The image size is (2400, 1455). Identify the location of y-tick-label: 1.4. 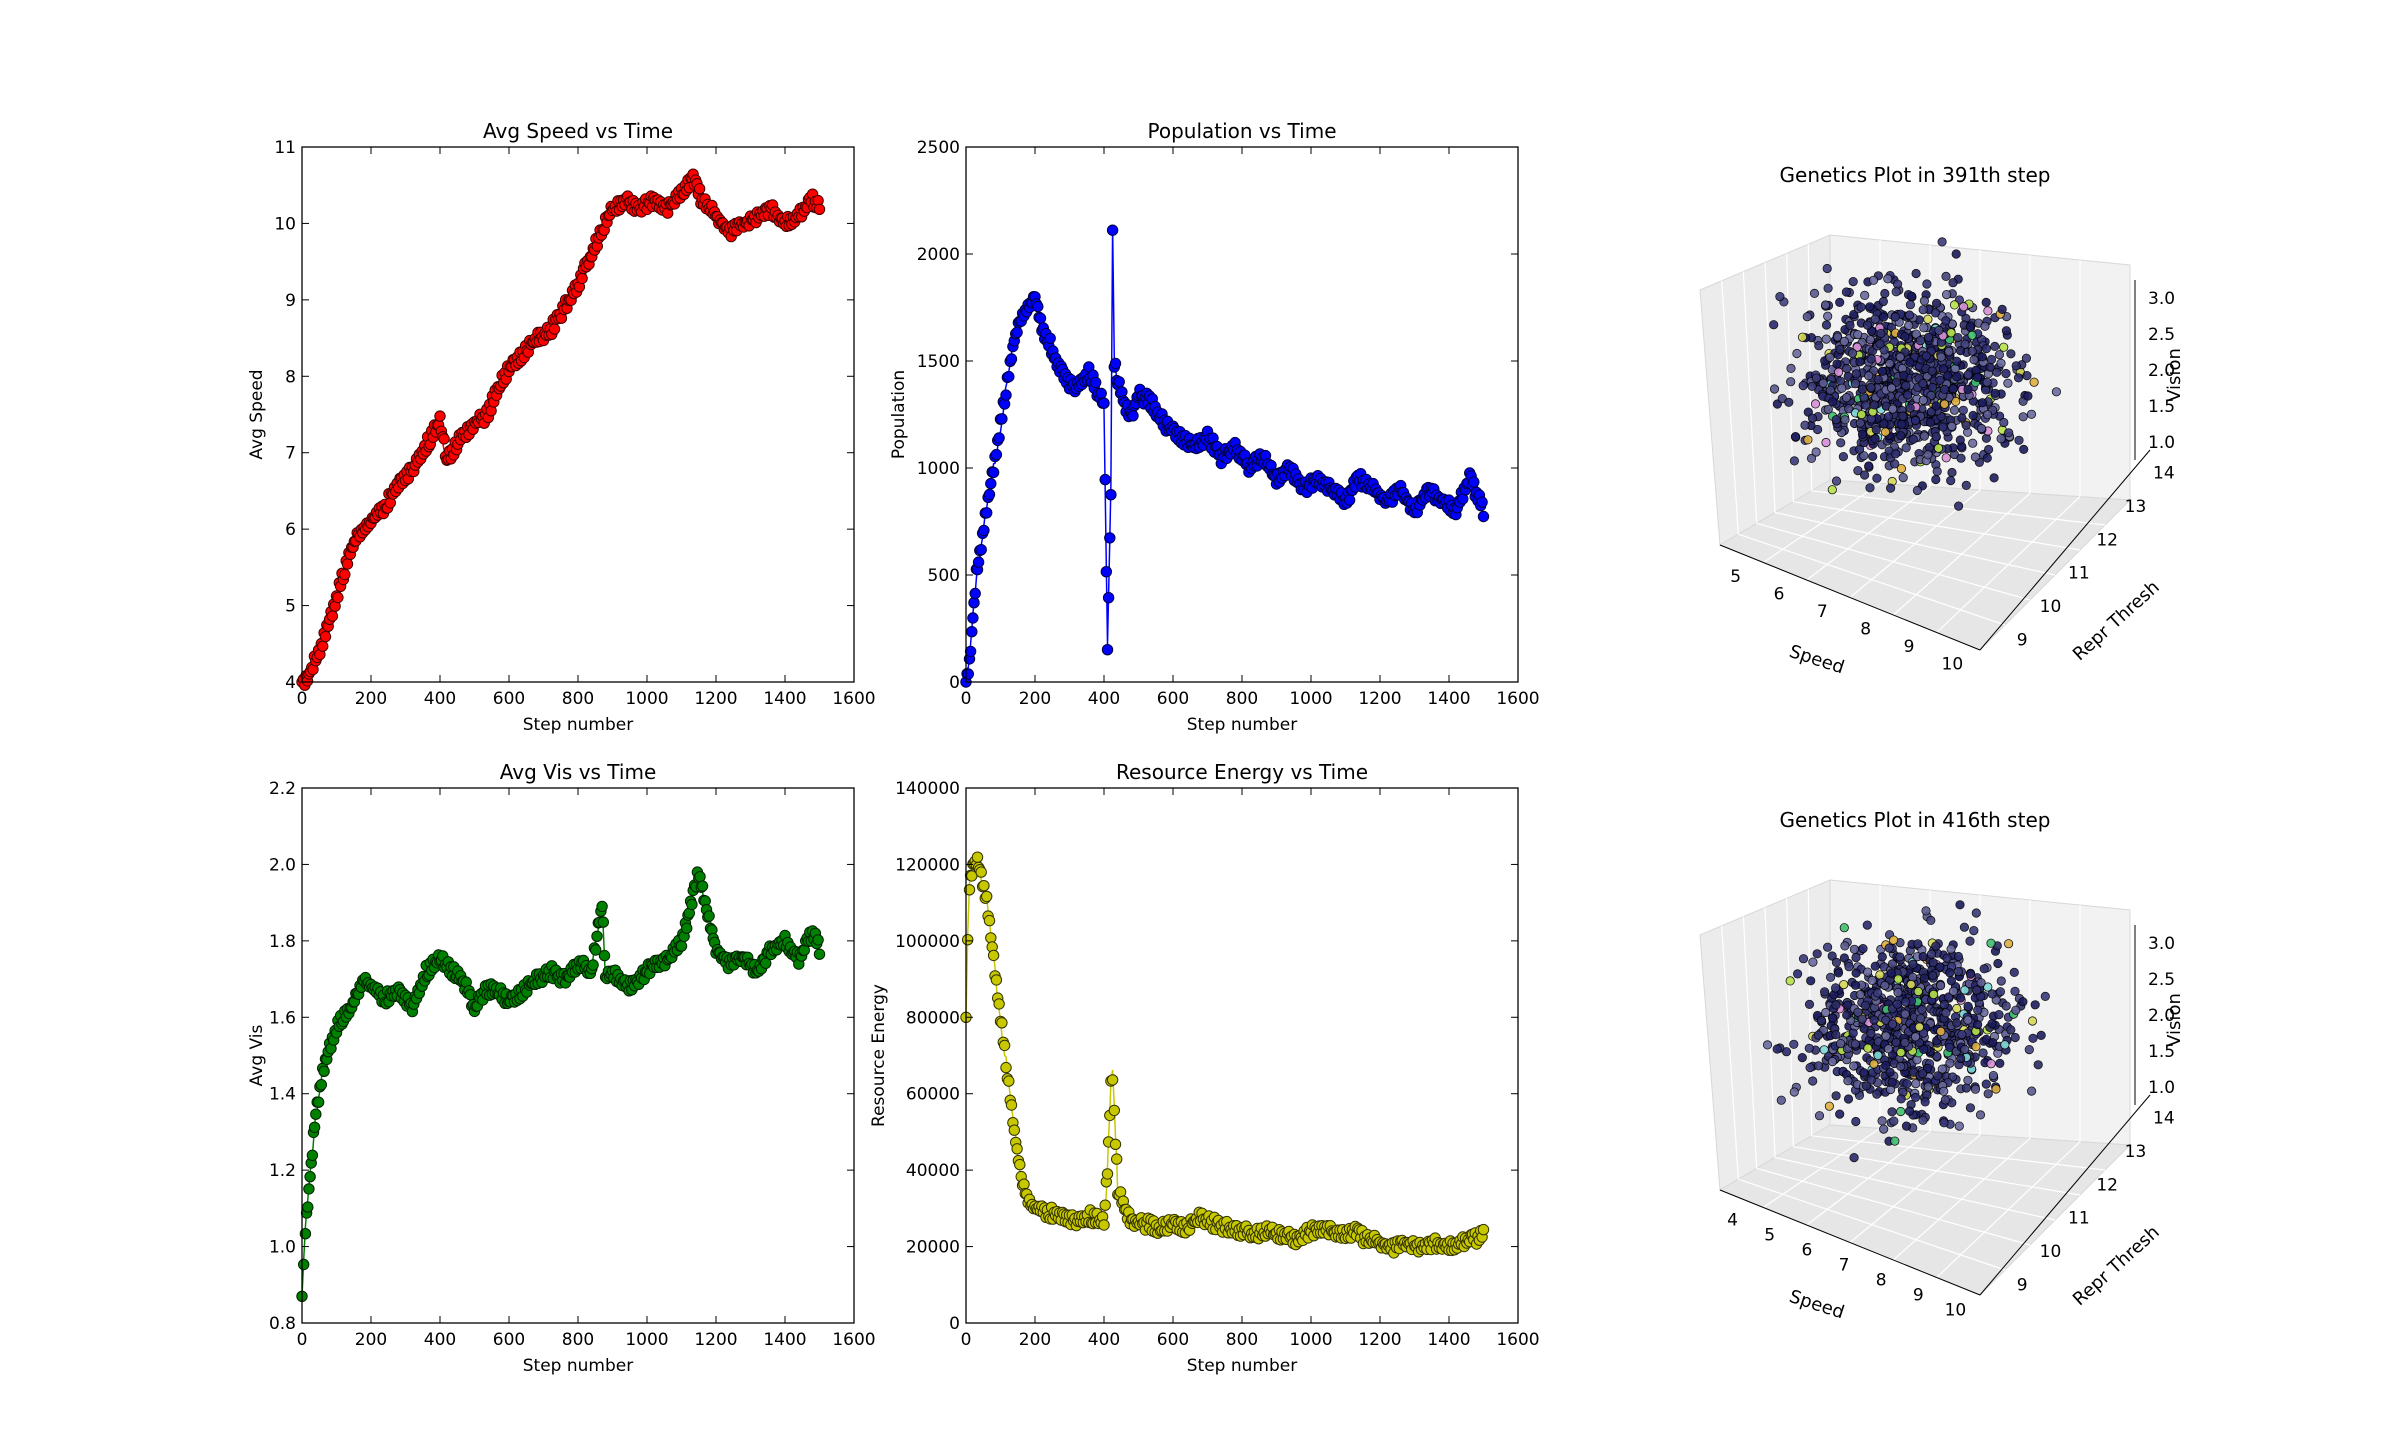
(282, 1095).